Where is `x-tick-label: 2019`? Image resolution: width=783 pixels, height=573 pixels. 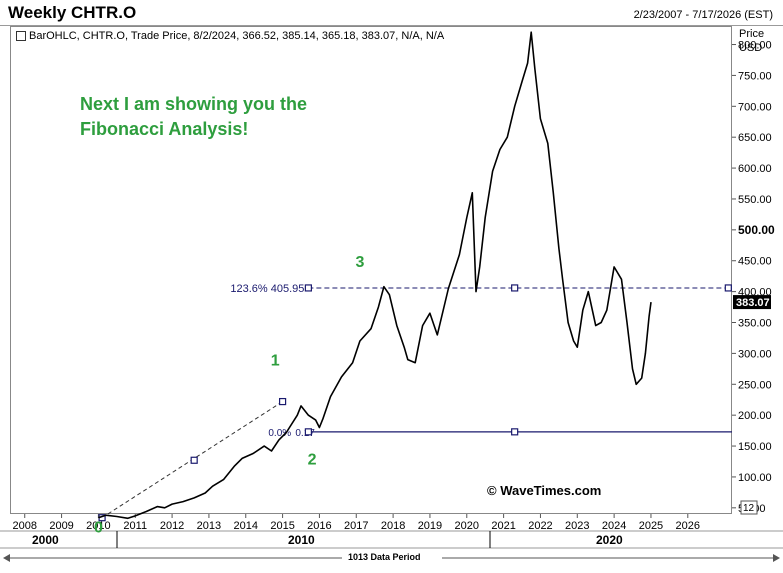 x-tick-label: 2019 is located at coordinates (430, 526).